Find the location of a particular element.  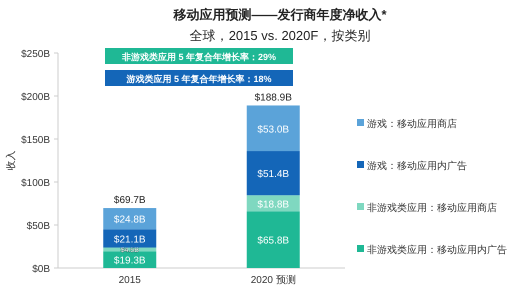

legend-label: 非游戏类应用：移动应用商店 is located at coordinates (432, 208).